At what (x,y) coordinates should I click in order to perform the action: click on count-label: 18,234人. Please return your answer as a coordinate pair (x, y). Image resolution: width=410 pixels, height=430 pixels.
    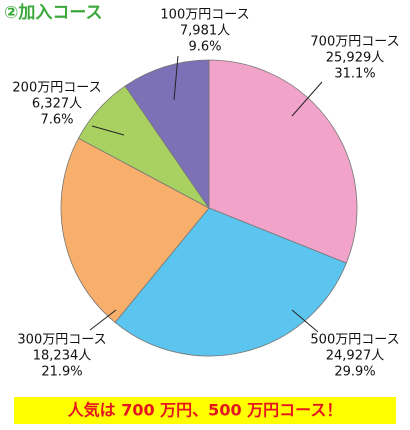
    Looking at the image, I should click on (62, 356).